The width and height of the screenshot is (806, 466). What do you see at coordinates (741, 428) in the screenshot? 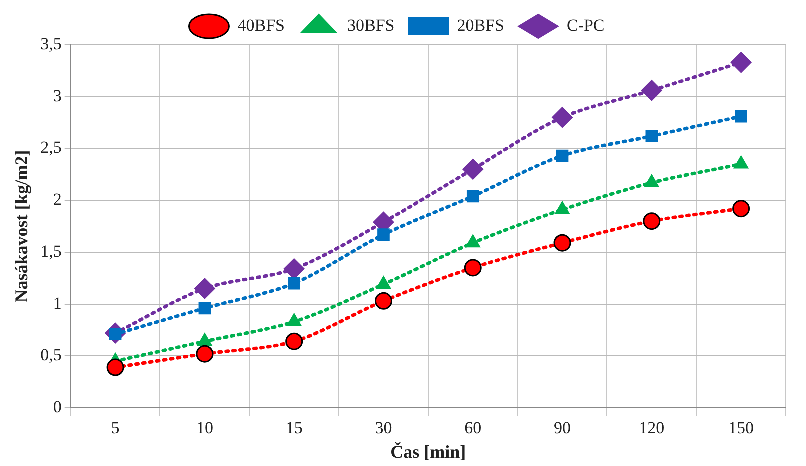
I see `x-tick-label: 150` at bounding box center [741, 428].